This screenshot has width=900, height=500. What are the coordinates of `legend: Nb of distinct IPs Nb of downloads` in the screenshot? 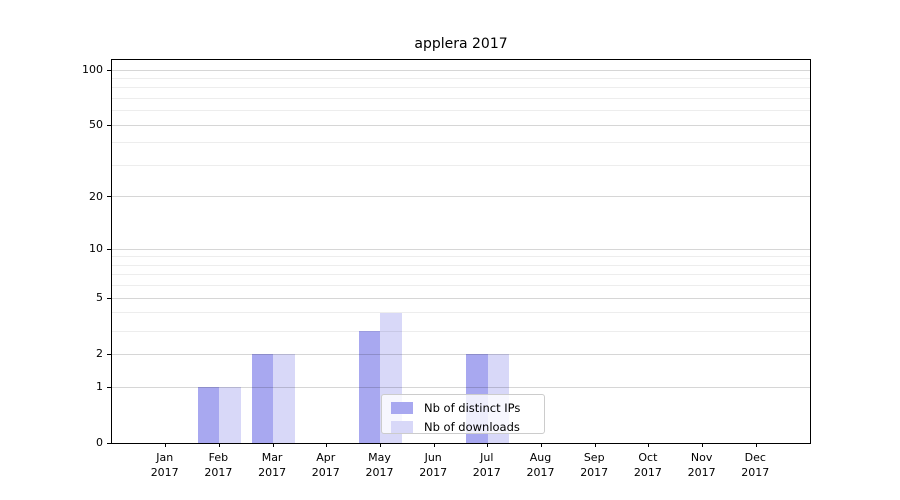 It's located at (463, 414).